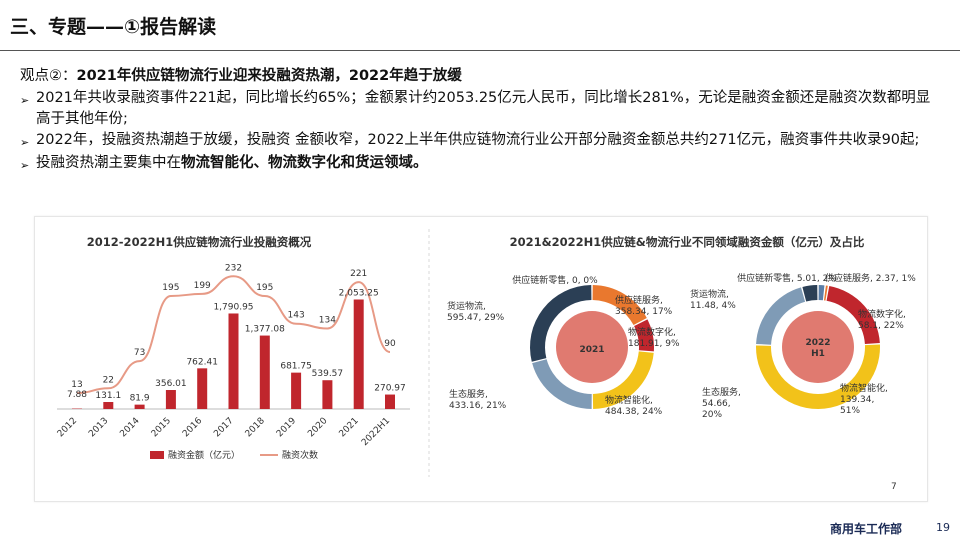 The image size is (960, 540). Describe the element at coordinates (480, 76) in the screenshot. I see `view-heading: 观点②：2021年供应链物流行业迎来投融资热潮，2022年趋于放缓` at that location.